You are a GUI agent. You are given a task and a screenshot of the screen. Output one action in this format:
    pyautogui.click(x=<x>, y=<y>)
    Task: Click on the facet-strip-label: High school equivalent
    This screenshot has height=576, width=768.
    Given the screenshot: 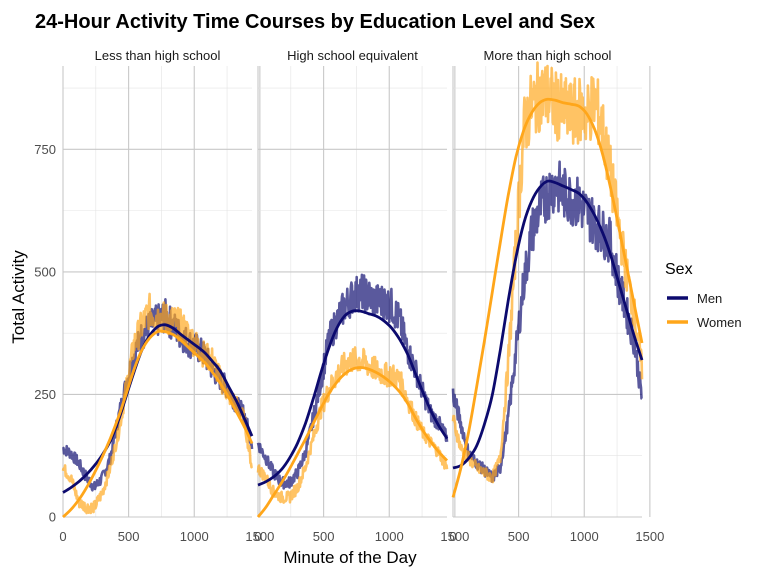 What is the action you would take?
    pyautogui.click(x=352, y=55)
    